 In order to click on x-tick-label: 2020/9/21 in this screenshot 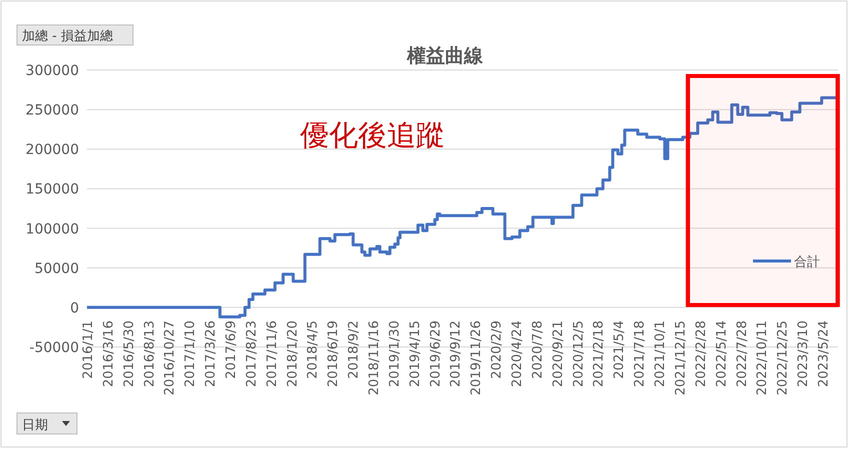, I will do `click(558, 354)`.